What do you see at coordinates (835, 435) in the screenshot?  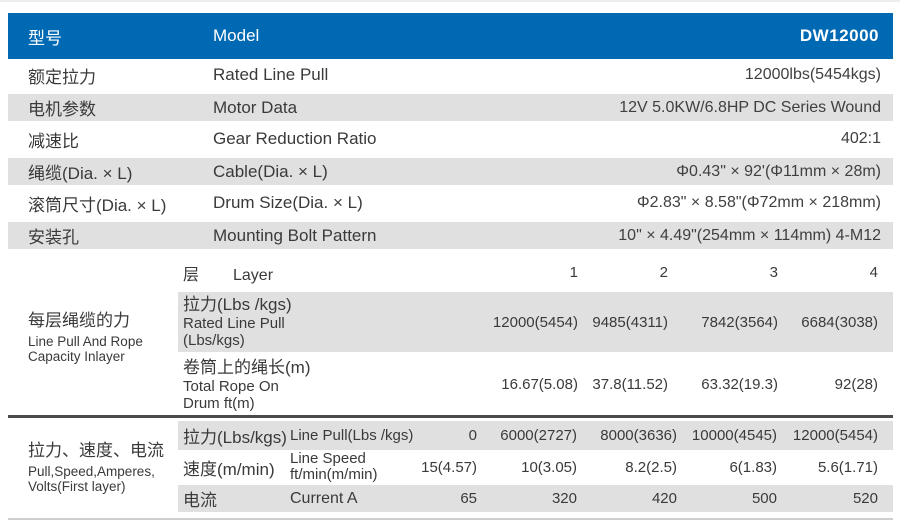 I see `perf-pull-value: 12000(5454)` at bounding box center [835, 435].